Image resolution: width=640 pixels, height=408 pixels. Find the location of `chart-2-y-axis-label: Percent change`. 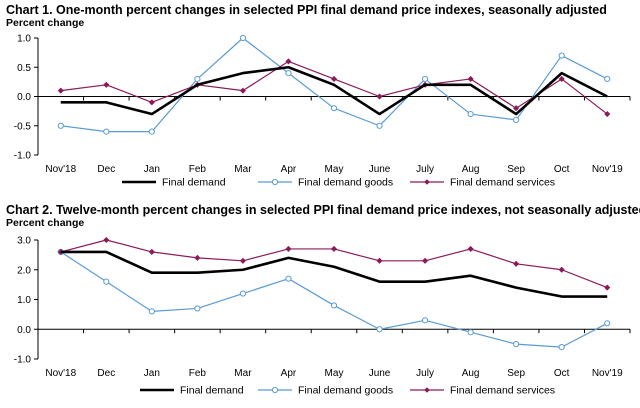

chart-2-y-axis-label: Percent change is located at coordinates (45, 223).